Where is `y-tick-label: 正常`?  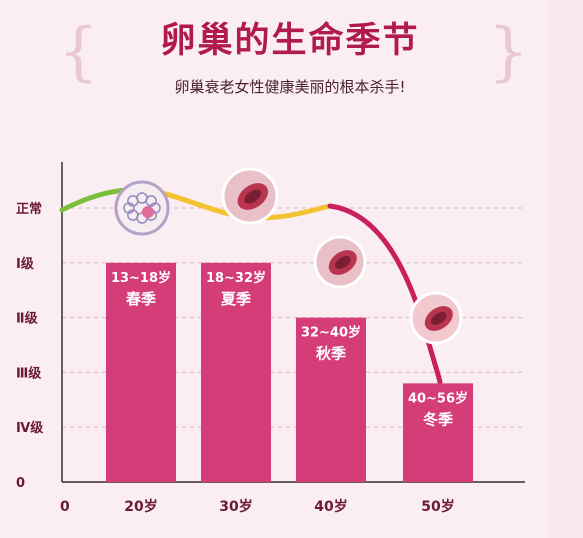
y-tick-label: 正常 is located at coordinates (29, 209).